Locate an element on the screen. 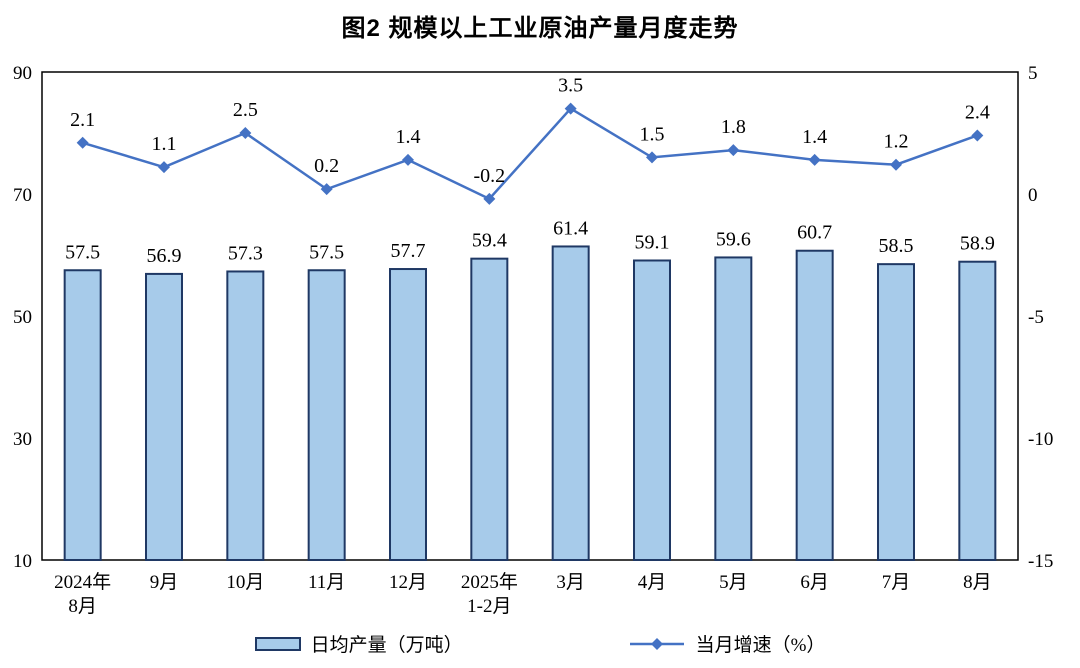 This screenshot has width=1080, height=668. legend-item-growth: 当月增速（%） is located at coordinates (727, 643).